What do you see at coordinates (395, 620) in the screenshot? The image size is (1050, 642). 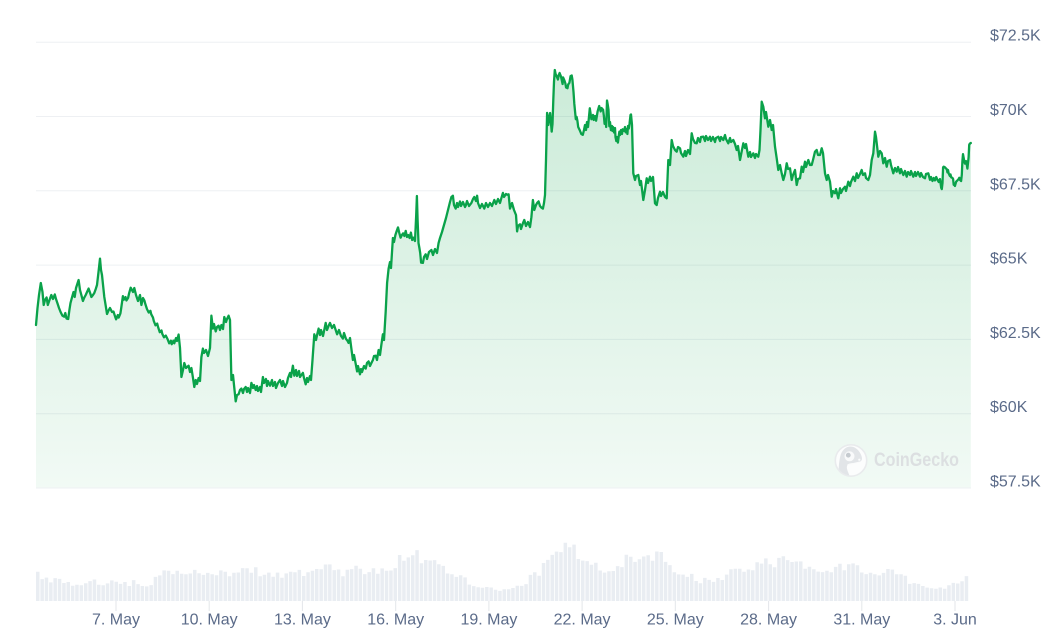 I see `svg-text: 16. May` at bounding box center [395, 620].